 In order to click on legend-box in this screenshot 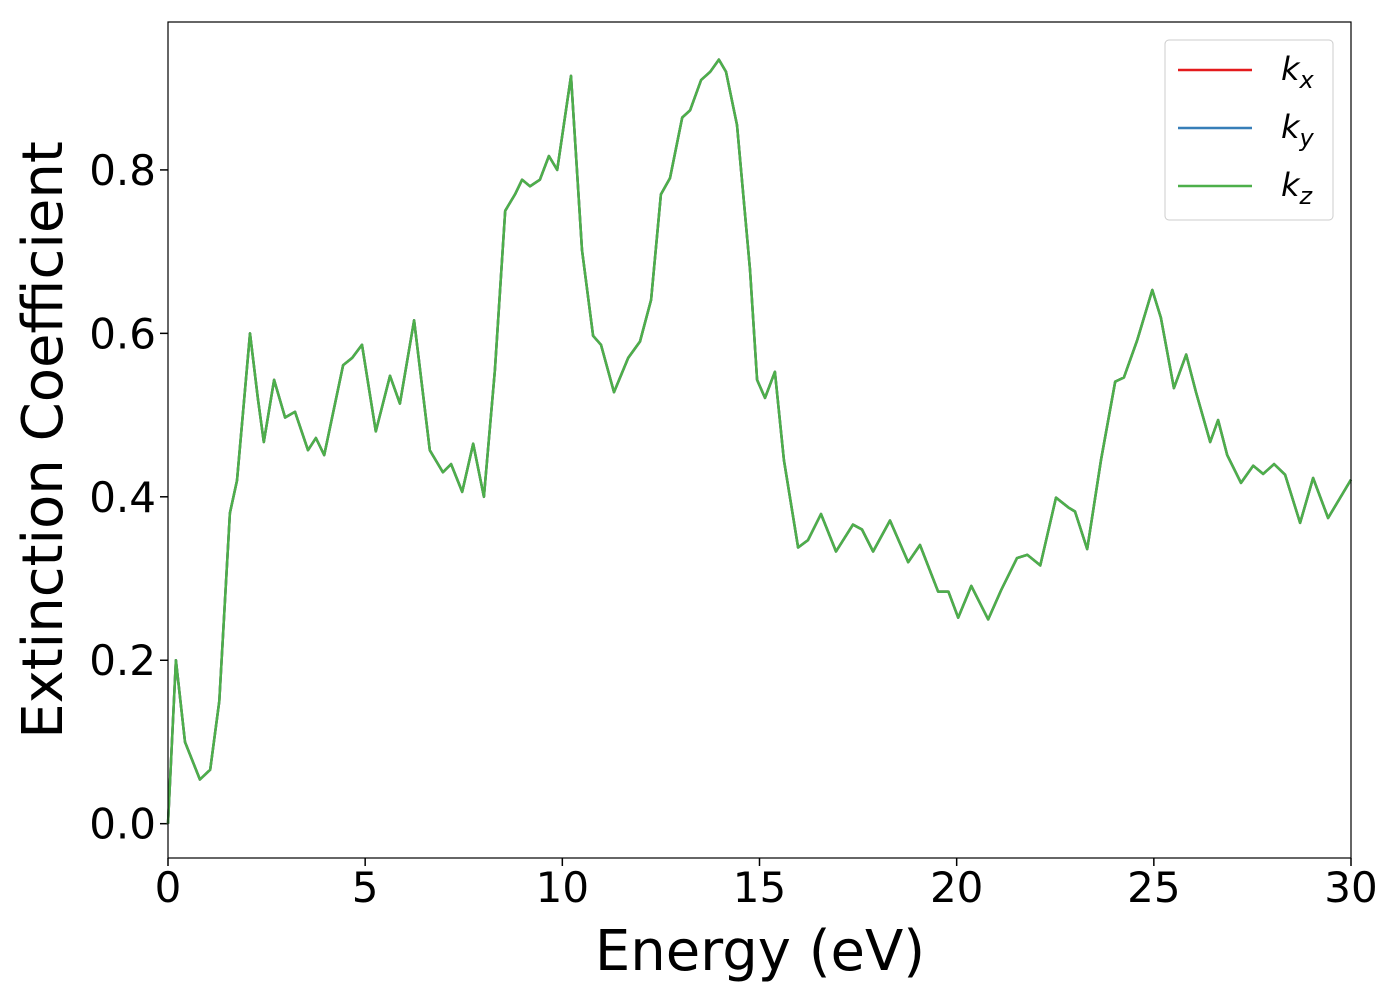, I will do `click(1249, 130)`.